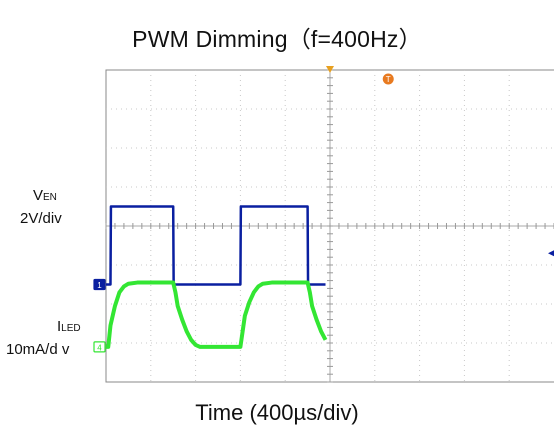 The image size is (554, 441). What do you see at coordinates (59, 326) in the screenshot?
I see `iled-label-main: I` at bounding box center [59, 326].